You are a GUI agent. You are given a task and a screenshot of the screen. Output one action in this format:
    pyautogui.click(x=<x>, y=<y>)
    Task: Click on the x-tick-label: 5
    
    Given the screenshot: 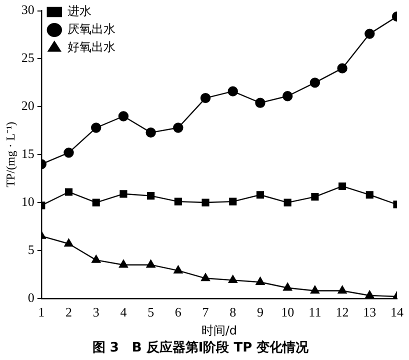 What is the action you would take?
    pyautogui.click(x=151, y=312)
    